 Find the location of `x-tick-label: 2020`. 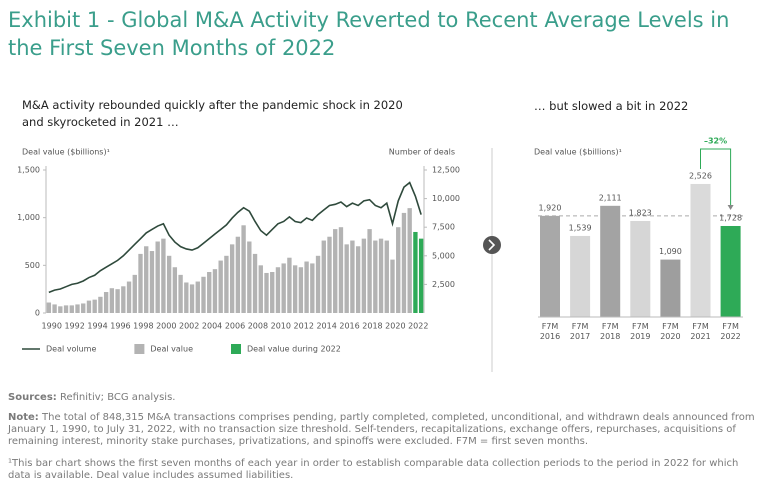

x-tick-label: 2020 is located at coordinates (395, 326).